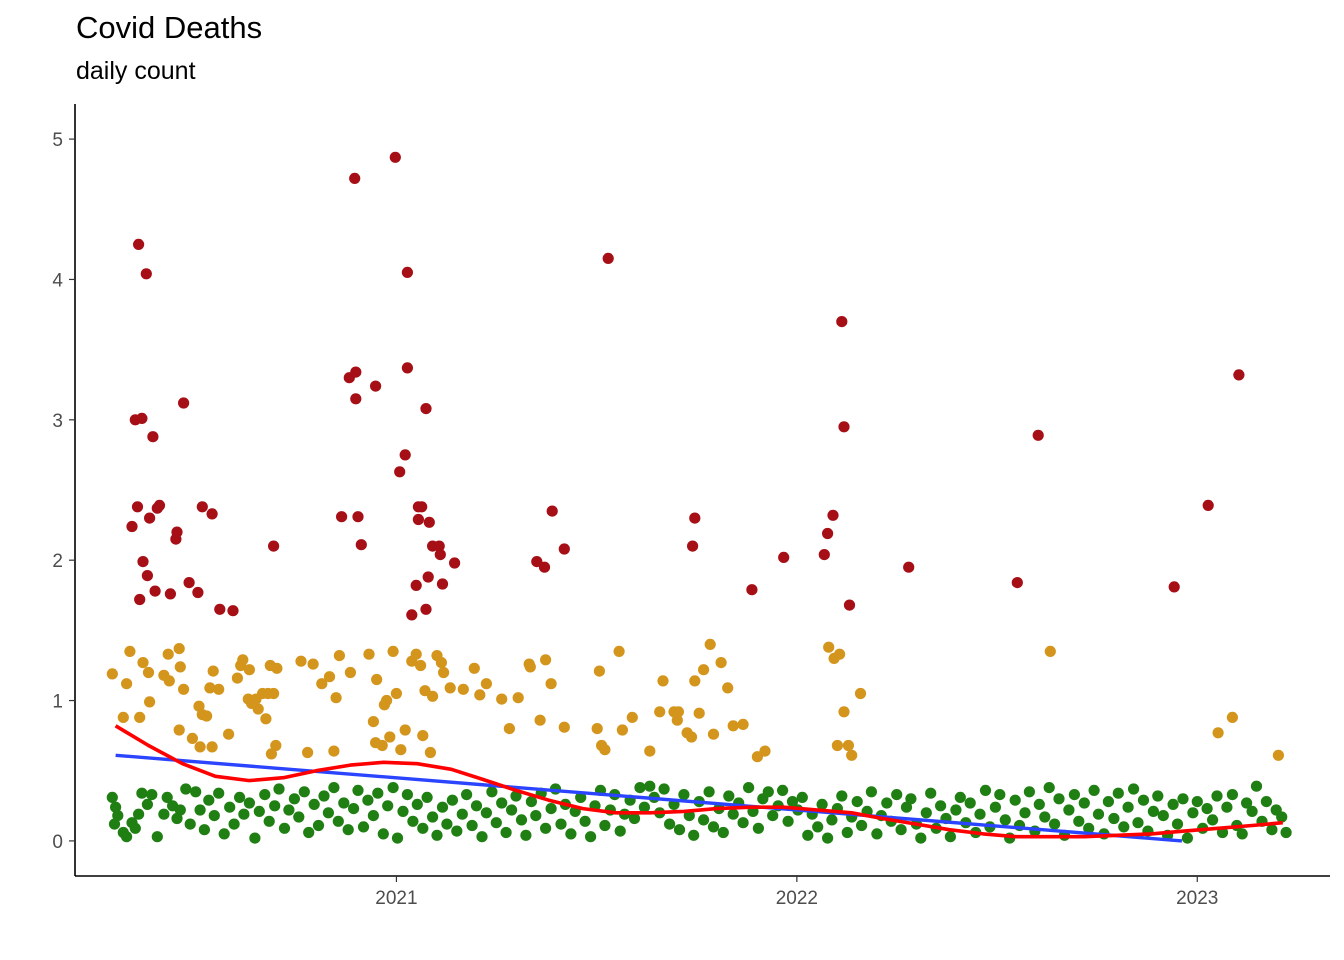  What do you see at coordinates (57, 842) in the screenshot?
I see `y-tick-label: 0` at bounding box center [57, 842].